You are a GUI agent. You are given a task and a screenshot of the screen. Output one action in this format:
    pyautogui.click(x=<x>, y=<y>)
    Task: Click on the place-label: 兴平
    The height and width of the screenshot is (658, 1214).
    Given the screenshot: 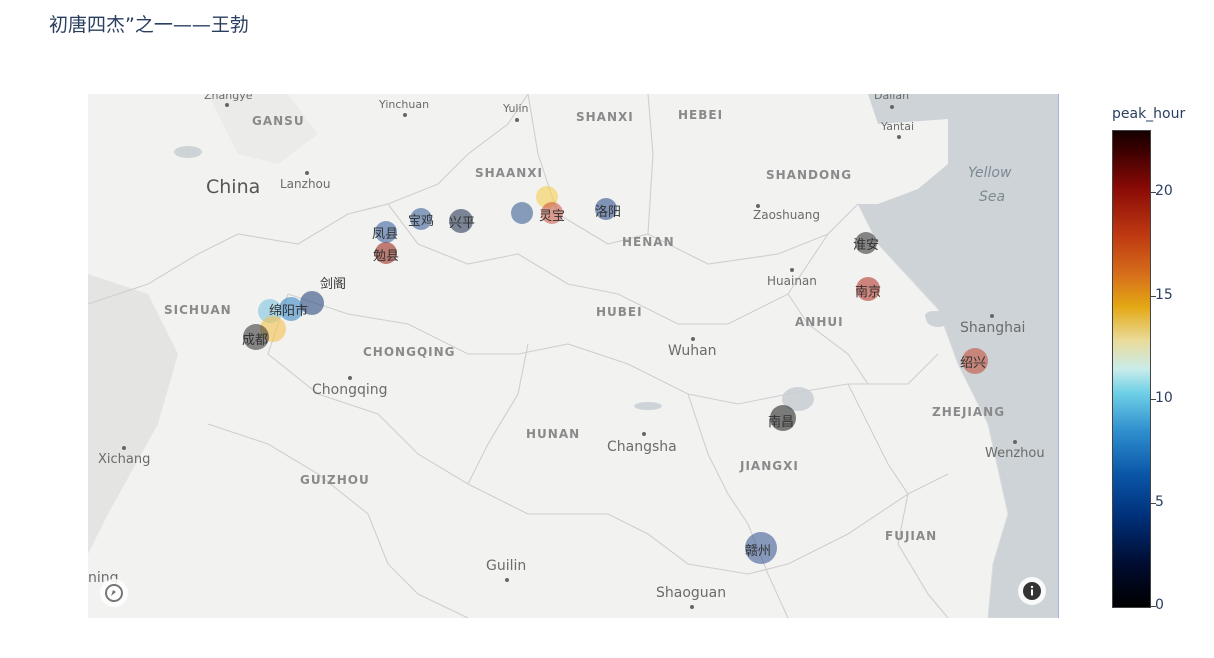 What is the action you would take?
    pyautogui.click(x=462, y=223)
    